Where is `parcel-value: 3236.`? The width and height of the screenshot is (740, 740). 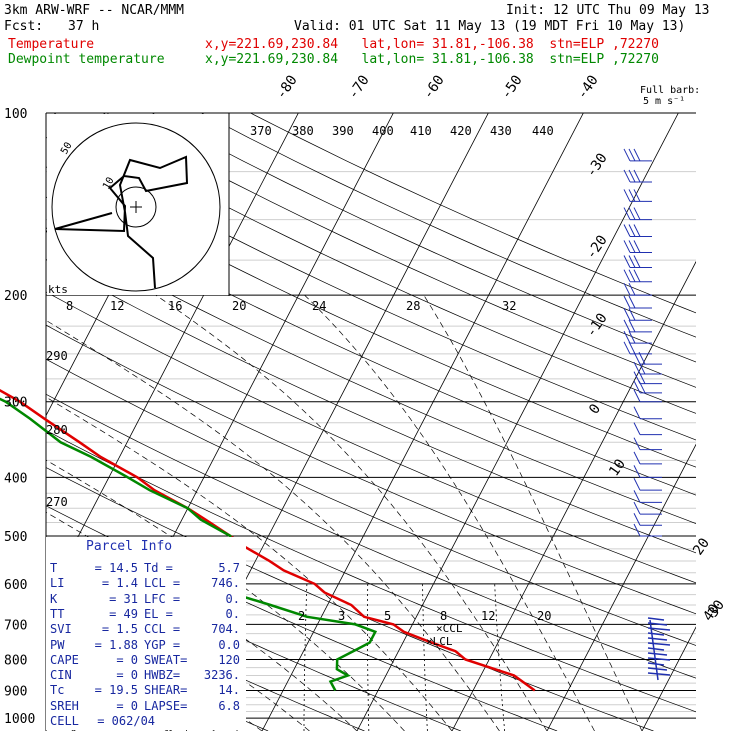 parcel-value: 3236. is located at coordinates (221, 675).